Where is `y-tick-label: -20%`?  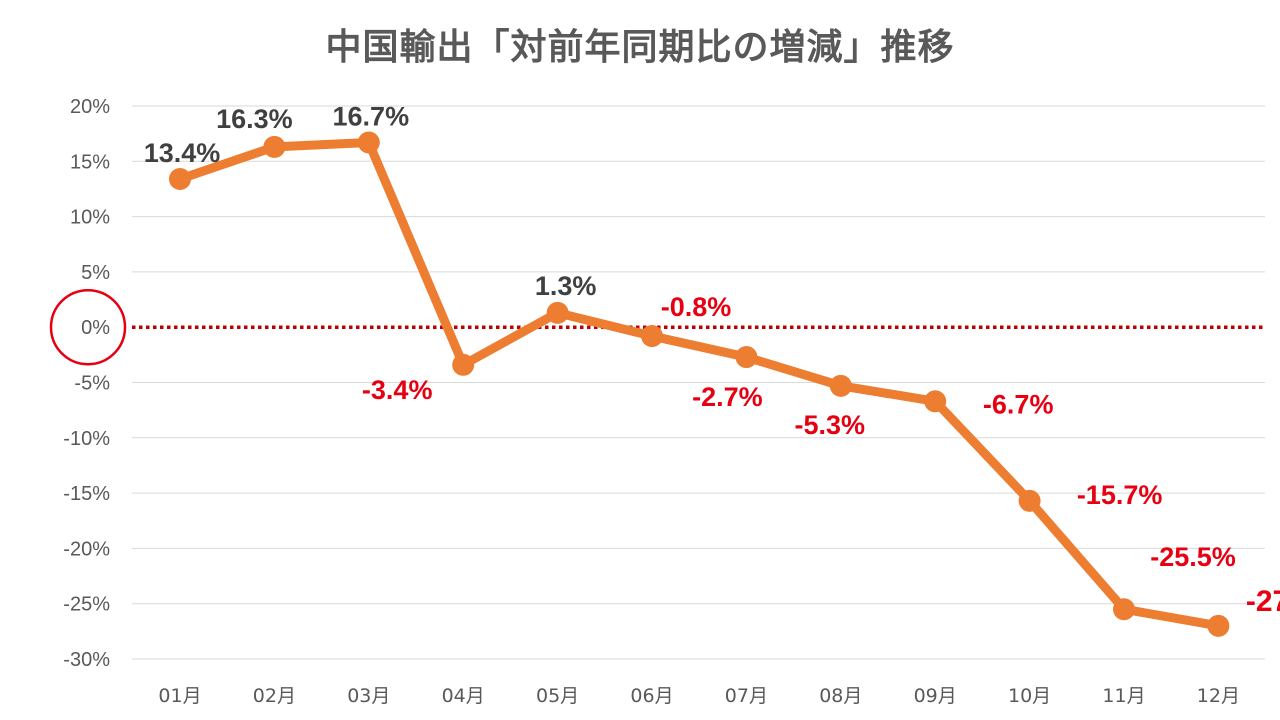 y-tick-label: -20% is located at coordinates (86, 549).